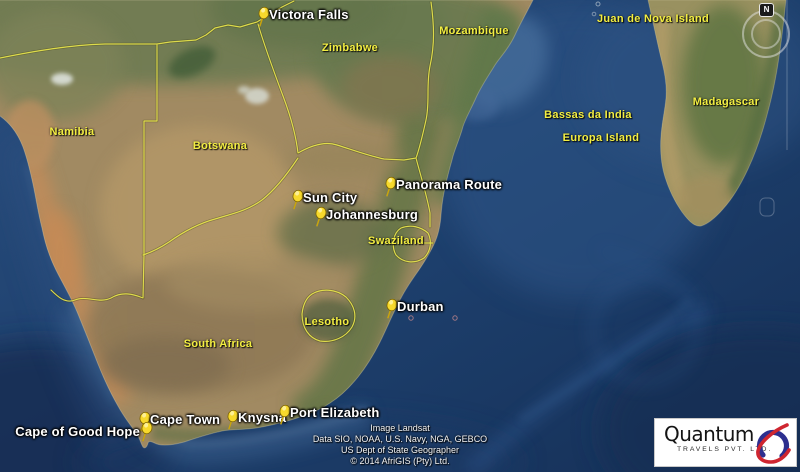 This screenshot has height=472, width=800. What do you see at coordinates (766, 34) in the screenshot?
I see `compass-inner-ring-icon` at bounding box center [766, 34].